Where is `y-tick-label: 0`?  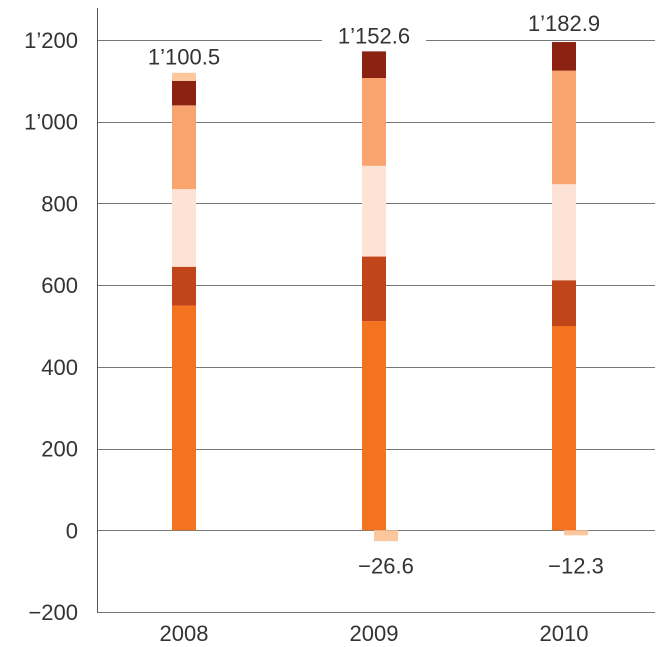
y-tick-label: 0 is located at coordinates (72, 530).